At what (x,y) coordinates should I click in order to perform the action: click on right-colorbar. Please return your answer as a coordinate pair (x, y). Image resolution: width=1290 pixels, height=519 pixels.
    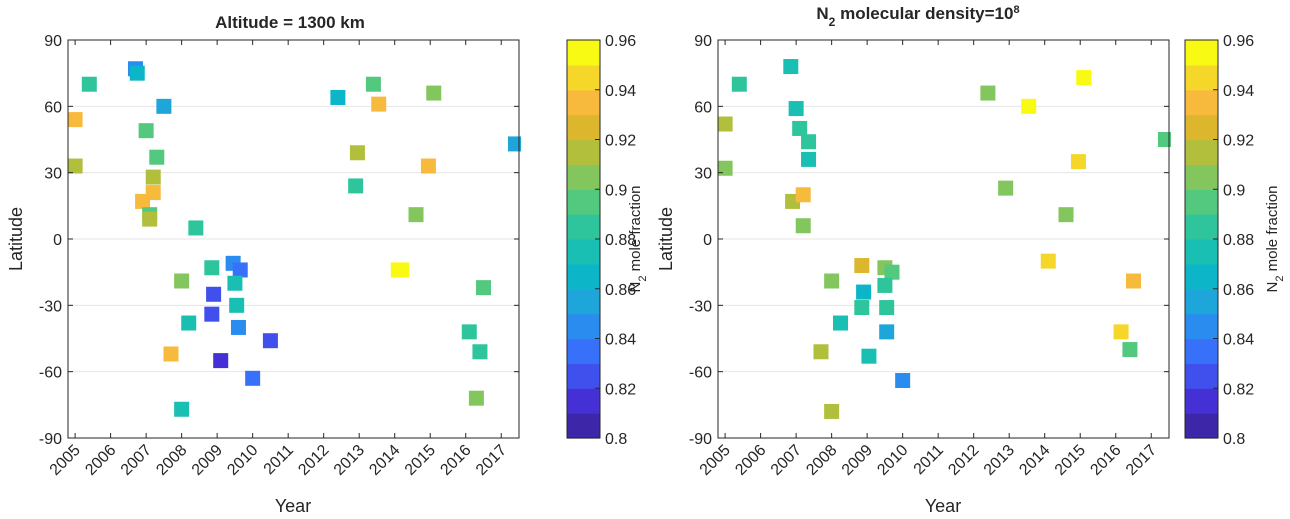
    Looking at the image, I should click on (1201, 239).